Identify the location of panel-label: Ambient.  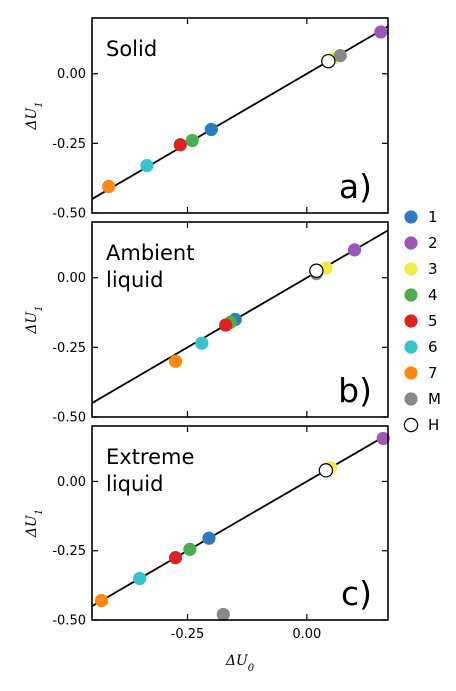
(150, 253).